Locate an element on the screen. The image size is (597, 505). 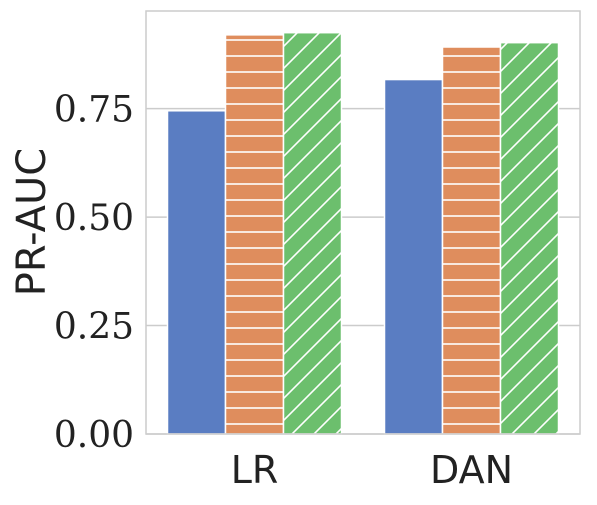
x-tick-label-dan: DAN is located at coordinates (471, 470).